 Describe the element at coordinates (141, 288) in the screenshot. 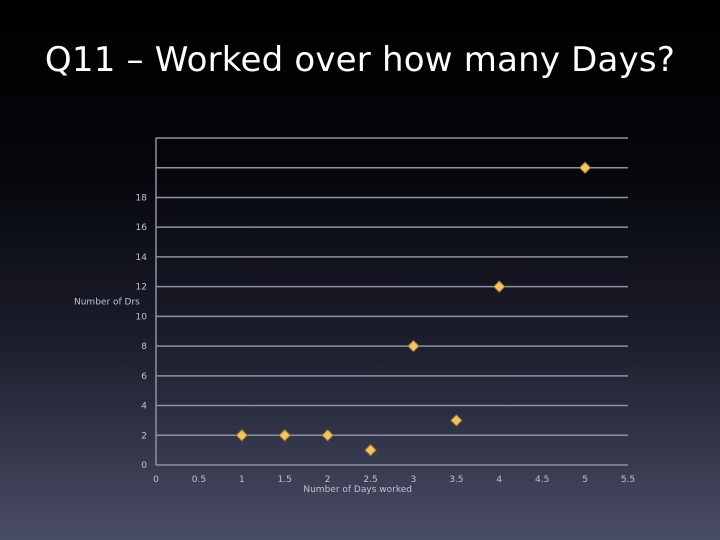

I see `y-tick-label: 12` at that location.